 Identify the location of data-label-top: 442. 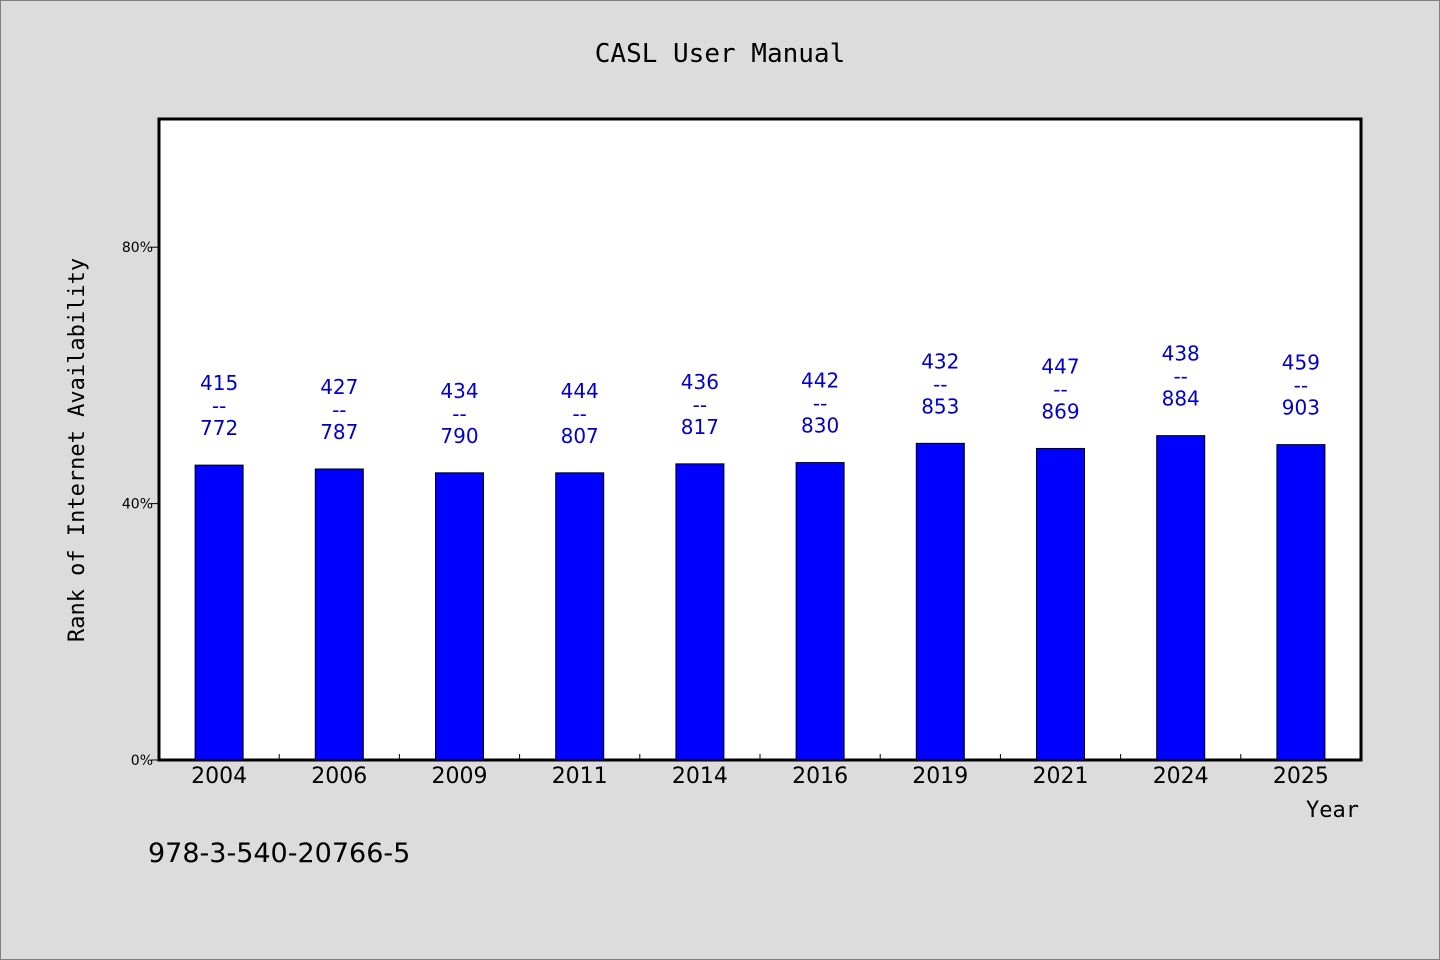
(820, 381).